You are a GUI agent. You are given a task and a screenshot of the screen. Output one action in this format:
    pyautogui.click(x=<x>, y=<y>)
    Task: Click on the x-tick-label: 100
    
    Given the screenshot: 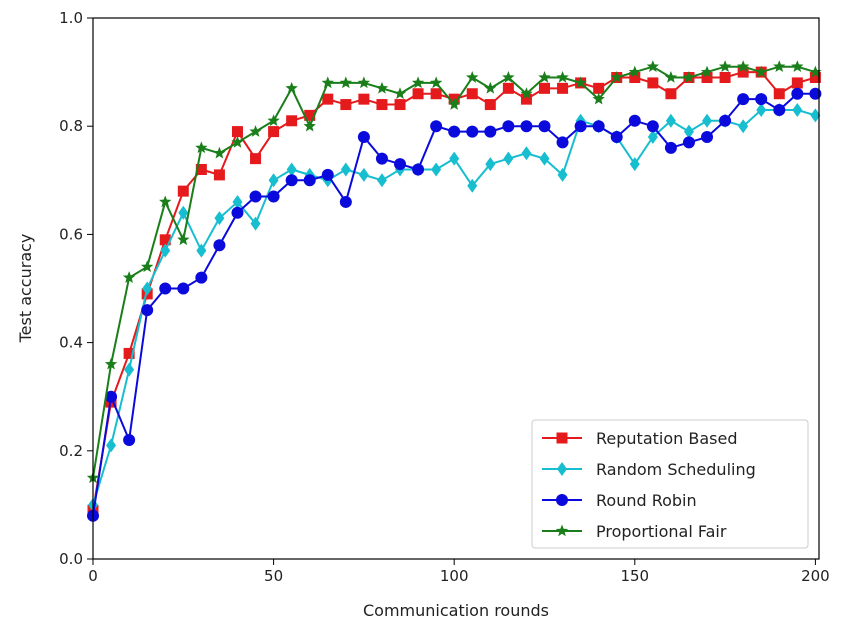 What is the action you would take?
    pyautogui.click(x=454, y=576)
    